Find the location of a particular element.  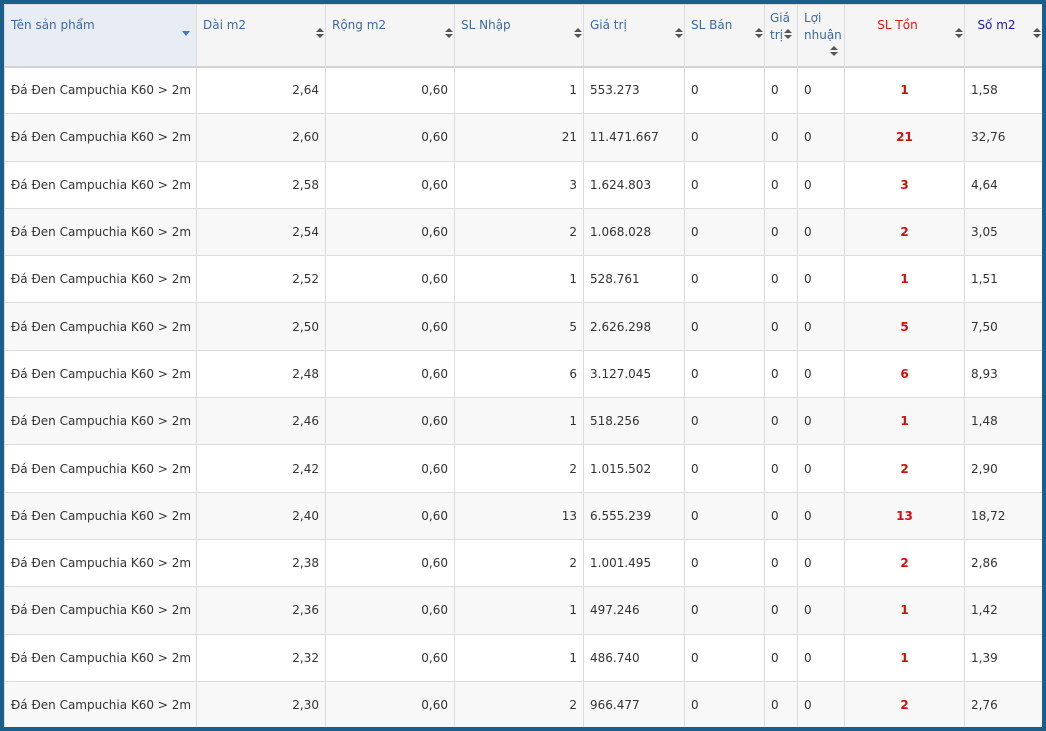

cell-gia-tri: 553.273 is located at coordinates (634, 90).